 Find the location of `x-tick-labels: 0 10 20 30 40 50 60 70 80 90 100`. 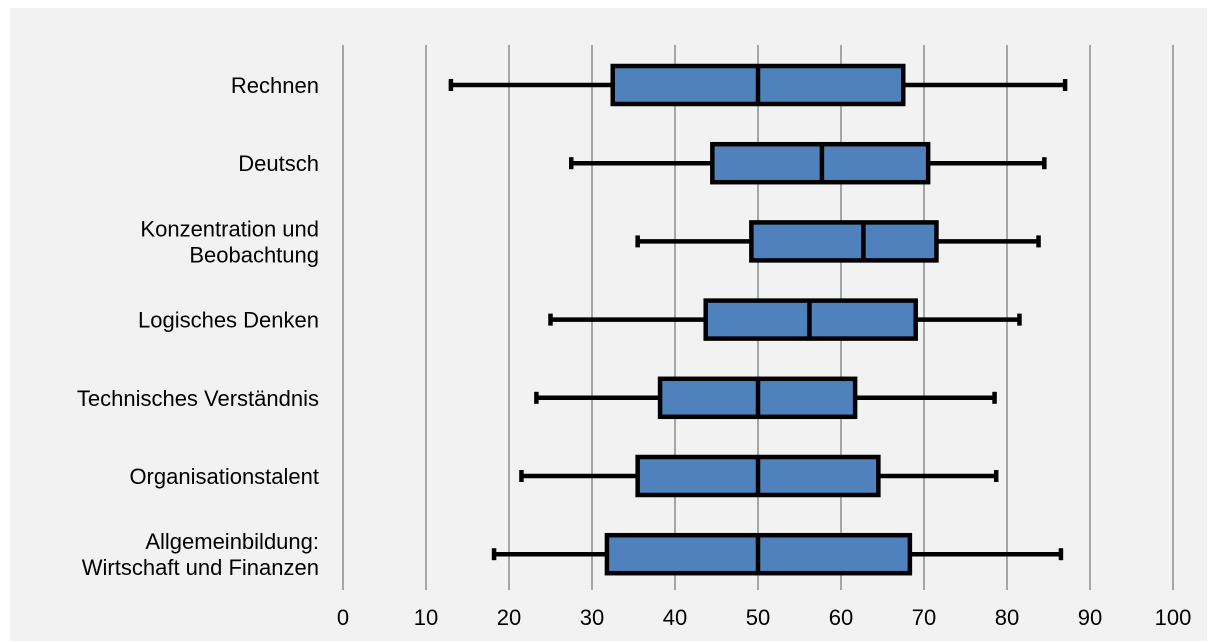

x-tick-labels: 0 10 20 30 40 50 60 70 80 90 100 is located at coordinates (764, 617).